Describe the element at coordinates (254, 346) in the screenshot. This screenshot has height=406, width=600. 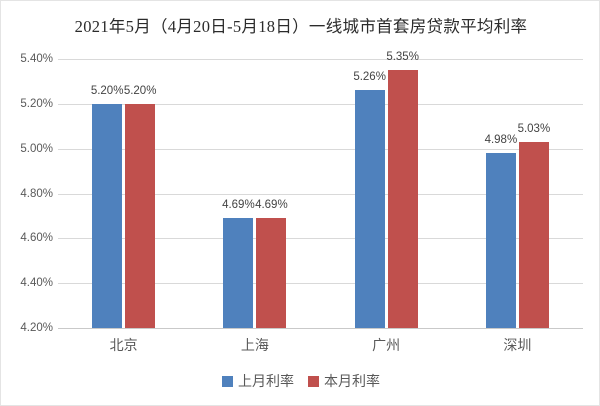
I see `x-axis-category-label: 上海` at that location.